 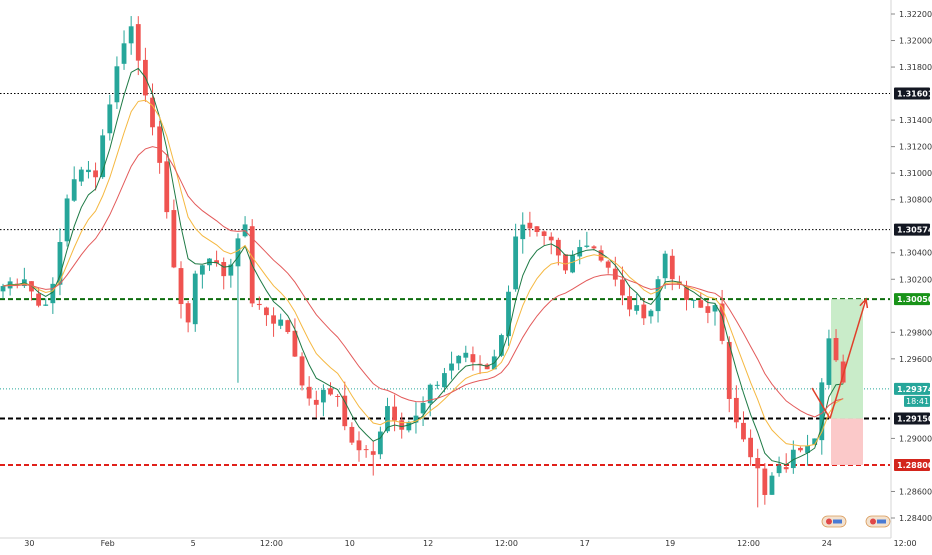 I want to click on level-badge: 1.30574, so click(x=914, y=230).